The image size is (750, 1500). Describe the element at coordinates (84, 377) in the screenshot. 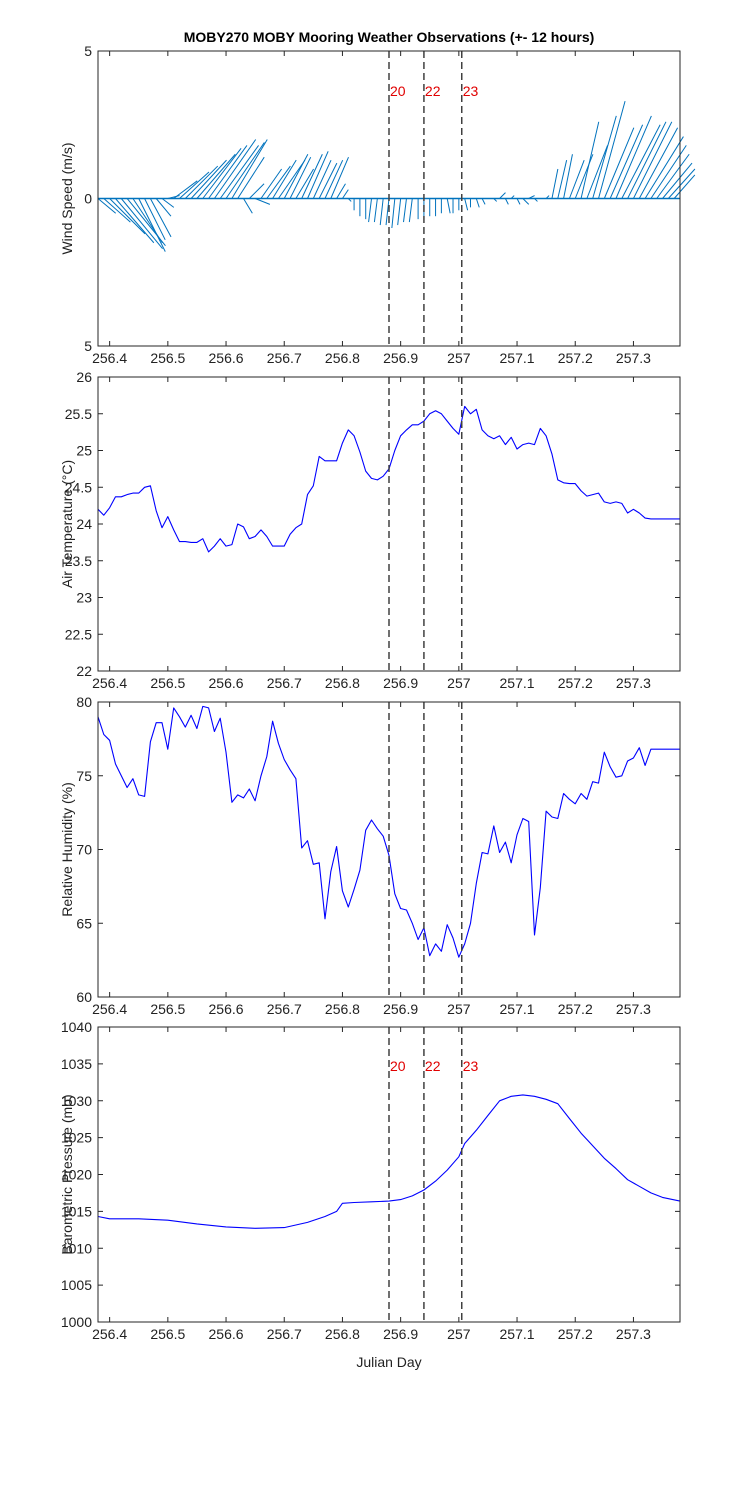

I see `y-tick-label: 26` at that location.